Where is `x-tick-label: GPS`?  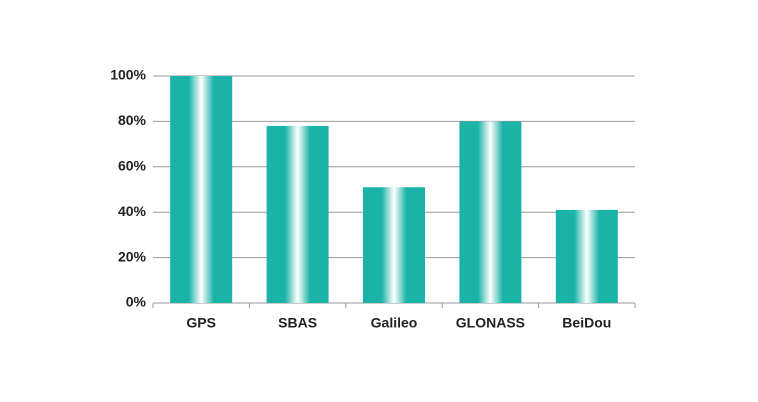
x-tick-label: GPS is located at coordinates (201, 323).